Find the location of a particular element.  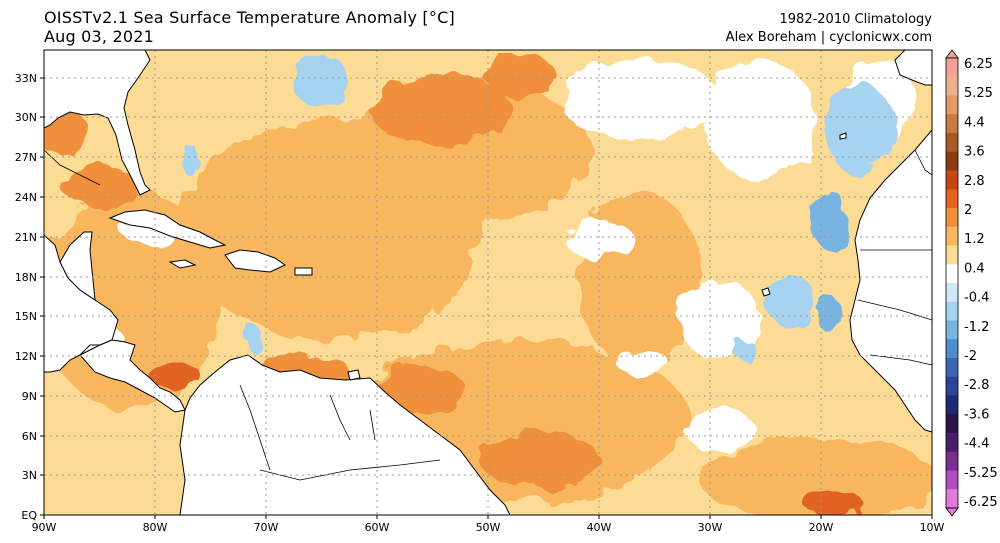

land-south-america is located at coordinates (345, 434).